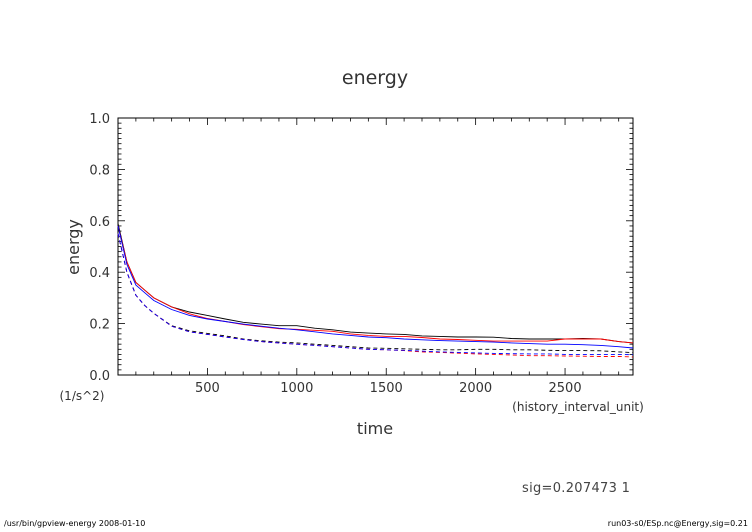  Describe the element at coordinates (99, 170) in the screenshot. I see `y-tick-label: 0.8` at that location.